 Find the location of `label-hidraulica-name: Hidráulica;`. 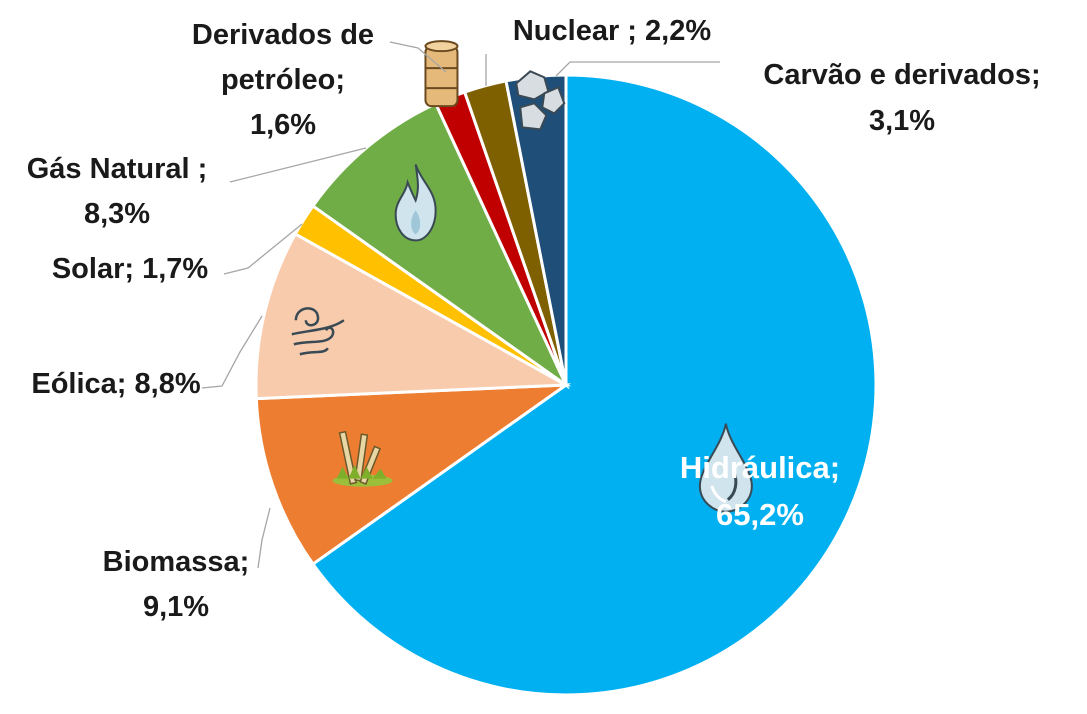

label-hidraulica-name: Hidráulica; is located at coordinates (760, 467).